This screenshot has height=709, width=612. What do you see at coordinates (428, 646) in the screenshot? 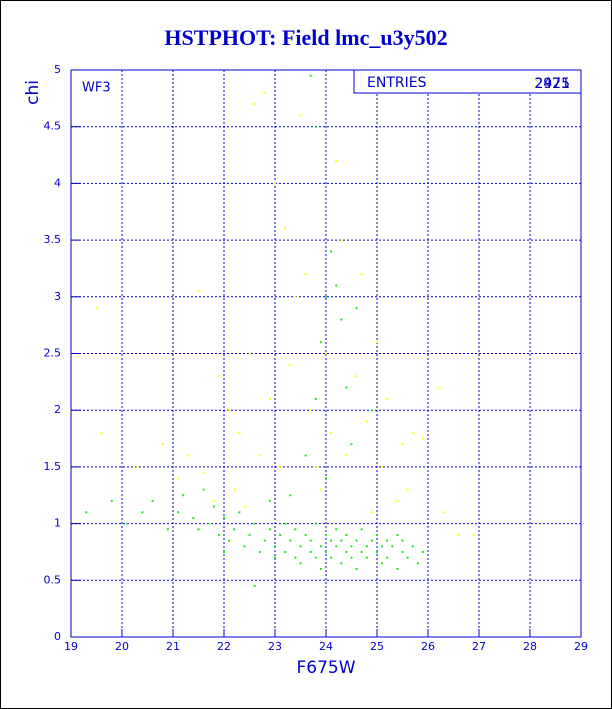
I see `x-tick-label: 26` at bounding box center [428, 646].